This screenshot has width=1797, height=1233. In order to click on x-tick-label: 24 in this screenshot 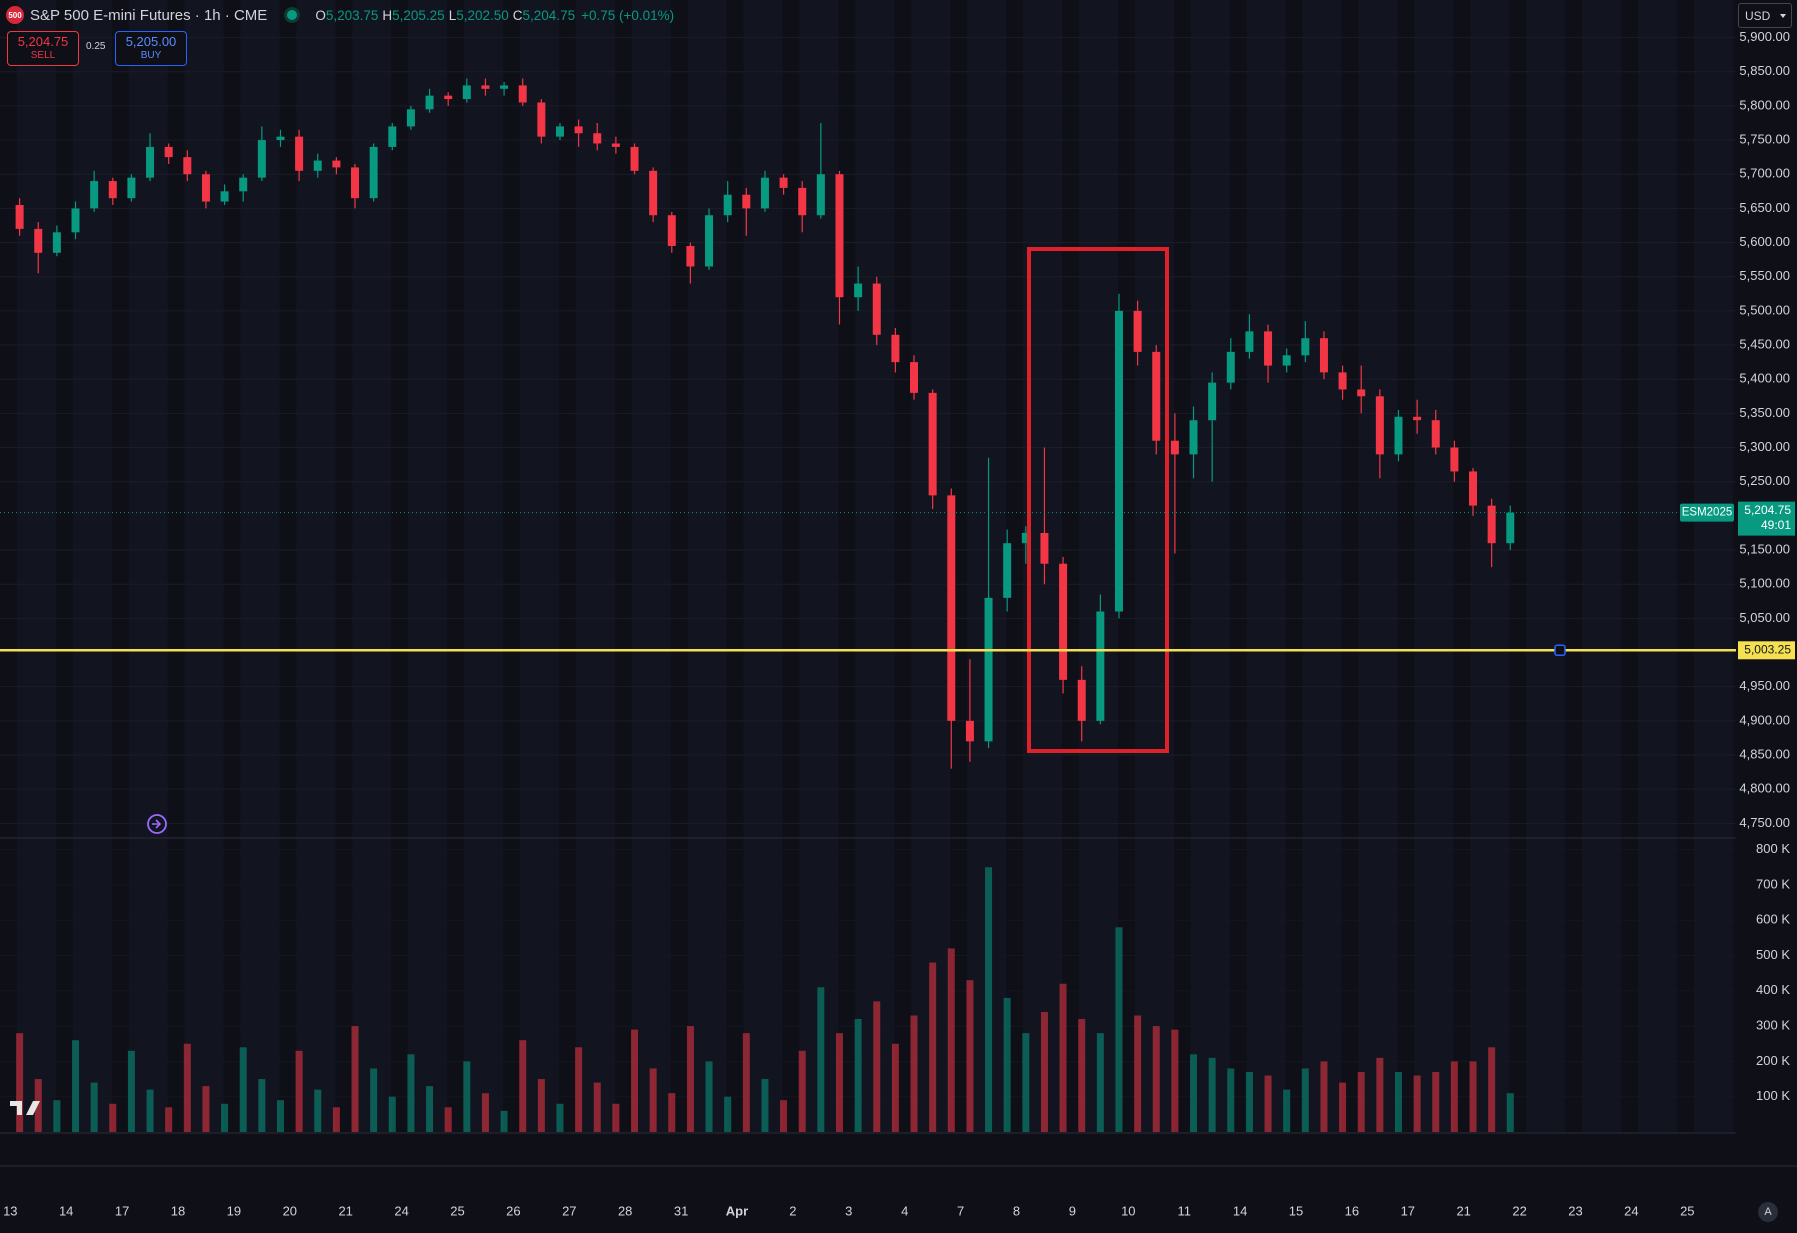, I will do `click(1631, 1210)`.